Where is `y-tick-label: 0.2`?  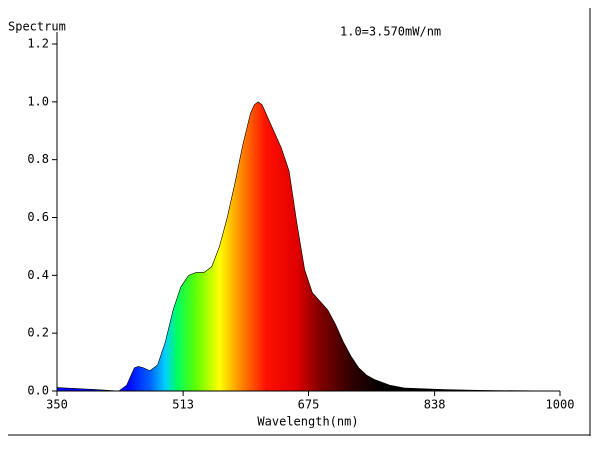 y-tick-label: 0.2 is located at coordinates (38, 333).